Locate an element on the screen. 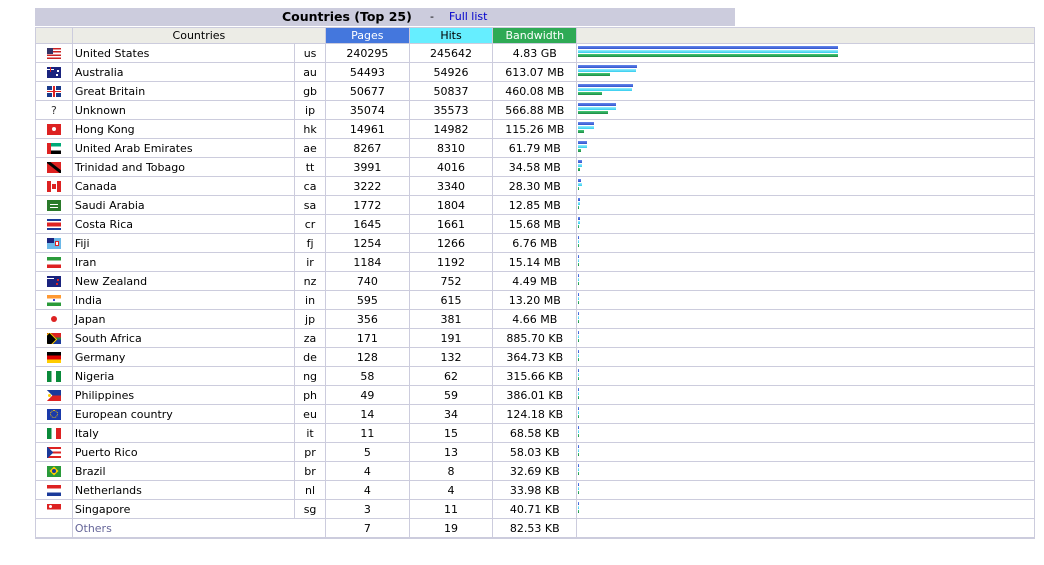 Image resolution: width=1044 pixels, height=565 pixels. hits-value: 50837 is located at coordinates (451, 91).